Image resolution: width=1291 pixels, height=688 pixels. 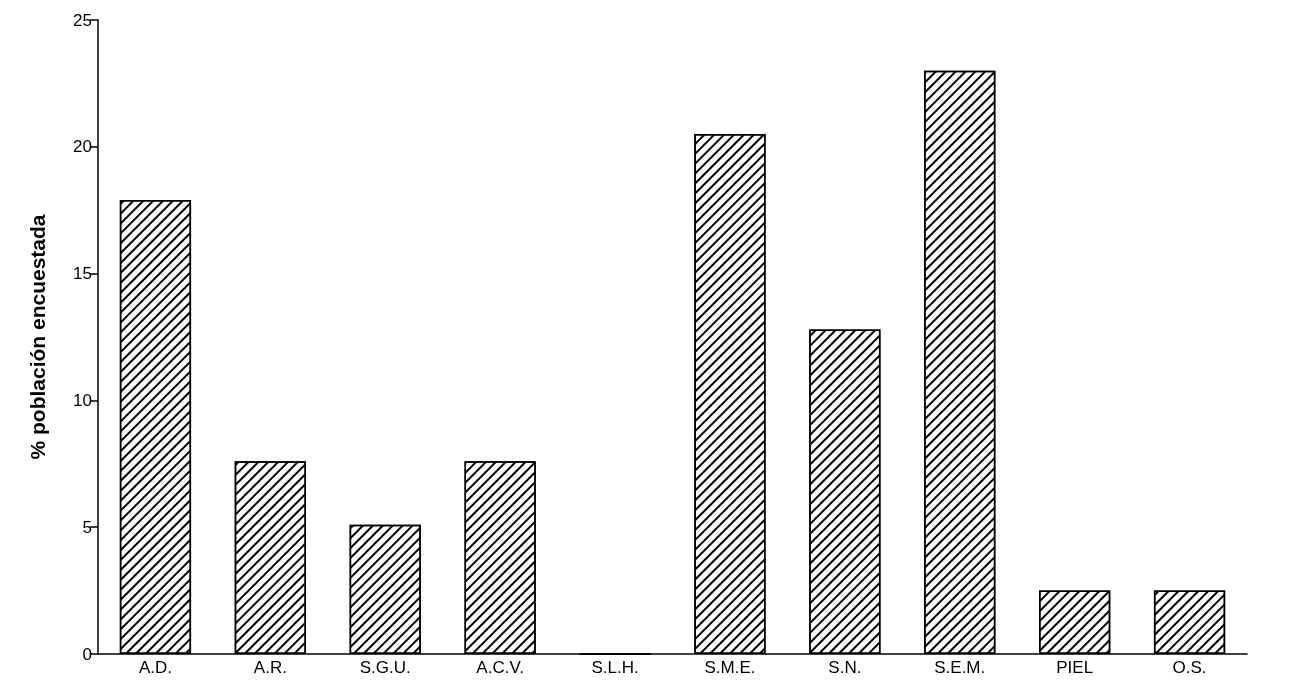 I want to click on y-tick-label: 5, so click(x=87, y=527).